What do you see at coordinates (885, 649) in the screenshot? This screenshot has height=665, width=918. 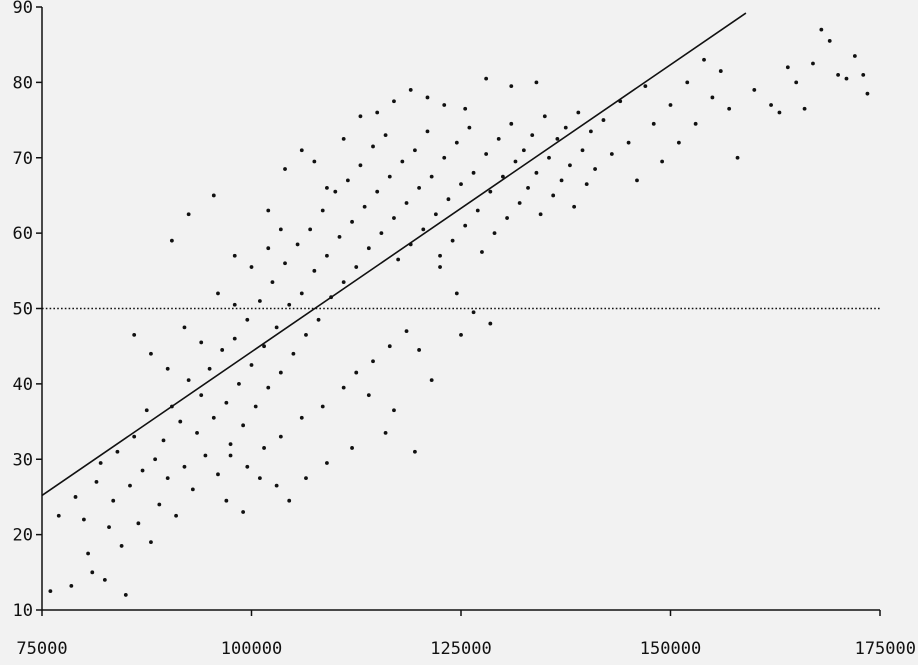 I see `x-tick-label: 175000` at bounding box center [885, 649].